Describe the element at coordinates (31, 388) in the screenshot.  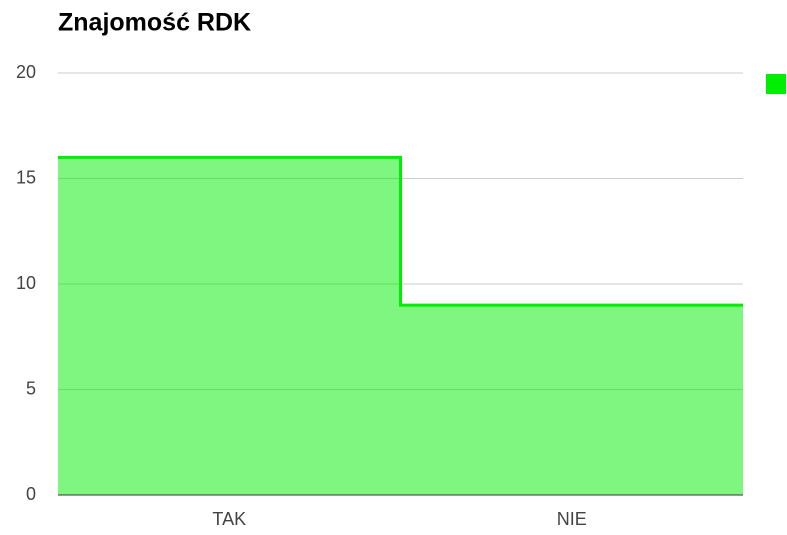
I see `y-tick-label: 5` at that location.